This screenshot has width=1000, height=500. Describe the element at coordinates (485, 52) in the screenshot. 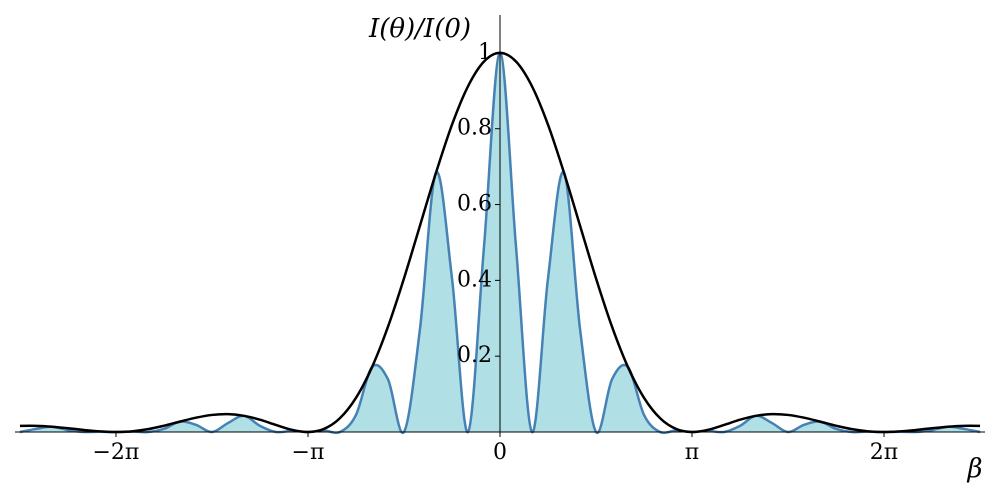

I see `y-tick-label: 1` at that location.